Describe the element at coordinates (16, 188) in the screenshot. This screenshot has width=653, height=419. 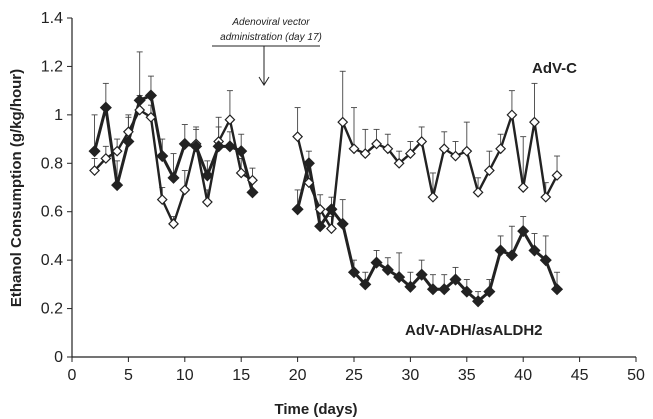
I see `y-axis-title: Ethanol Consumption (g/kg/hour)` at that location.